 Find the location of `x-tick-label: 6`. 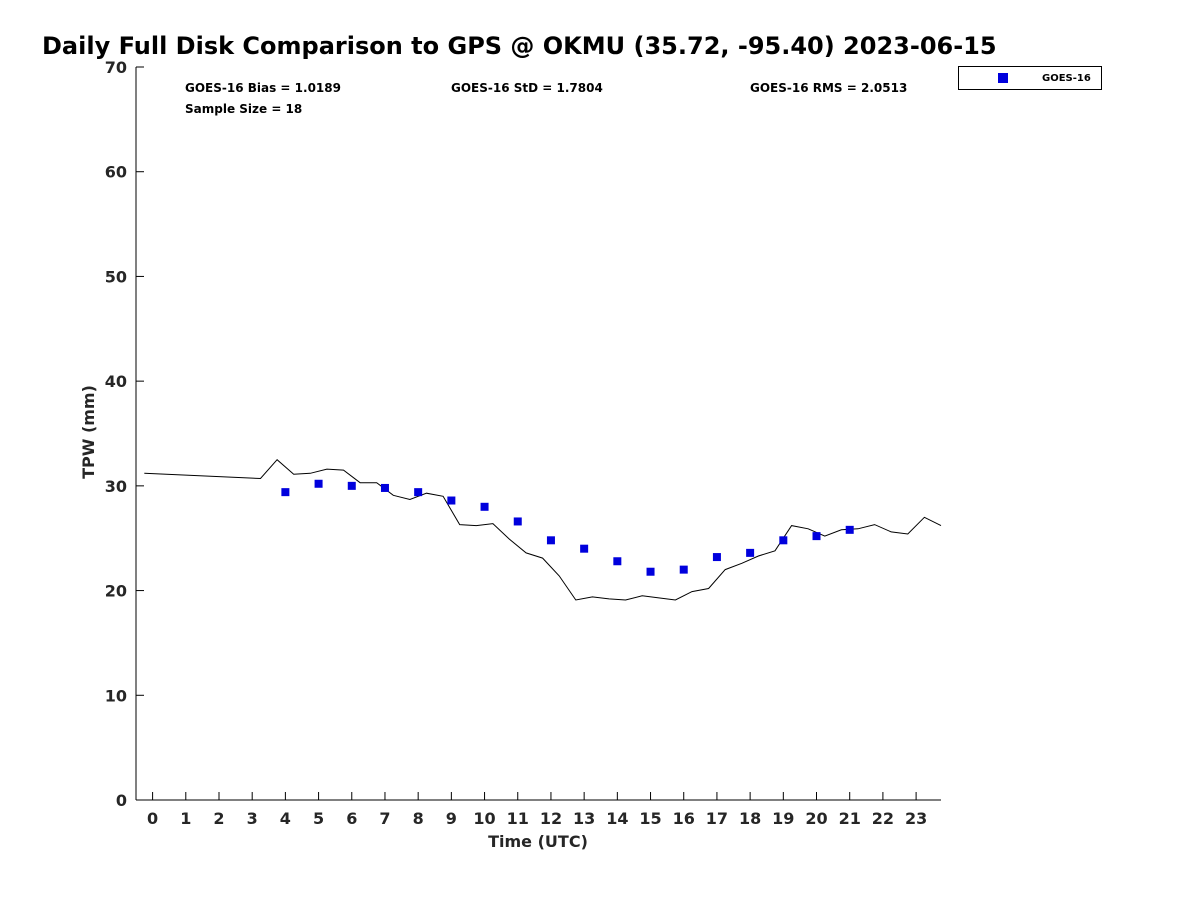

x-tick-label: 6 is located at coordinates (351, 818).